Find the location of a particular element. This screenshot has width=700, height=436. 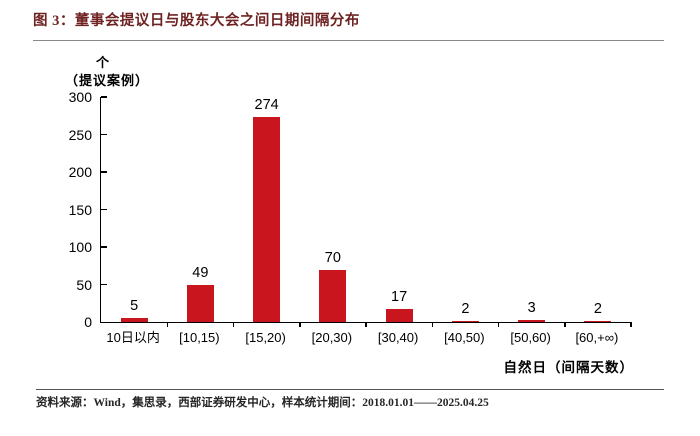

footer-divider is located at coordinates (350, 389).